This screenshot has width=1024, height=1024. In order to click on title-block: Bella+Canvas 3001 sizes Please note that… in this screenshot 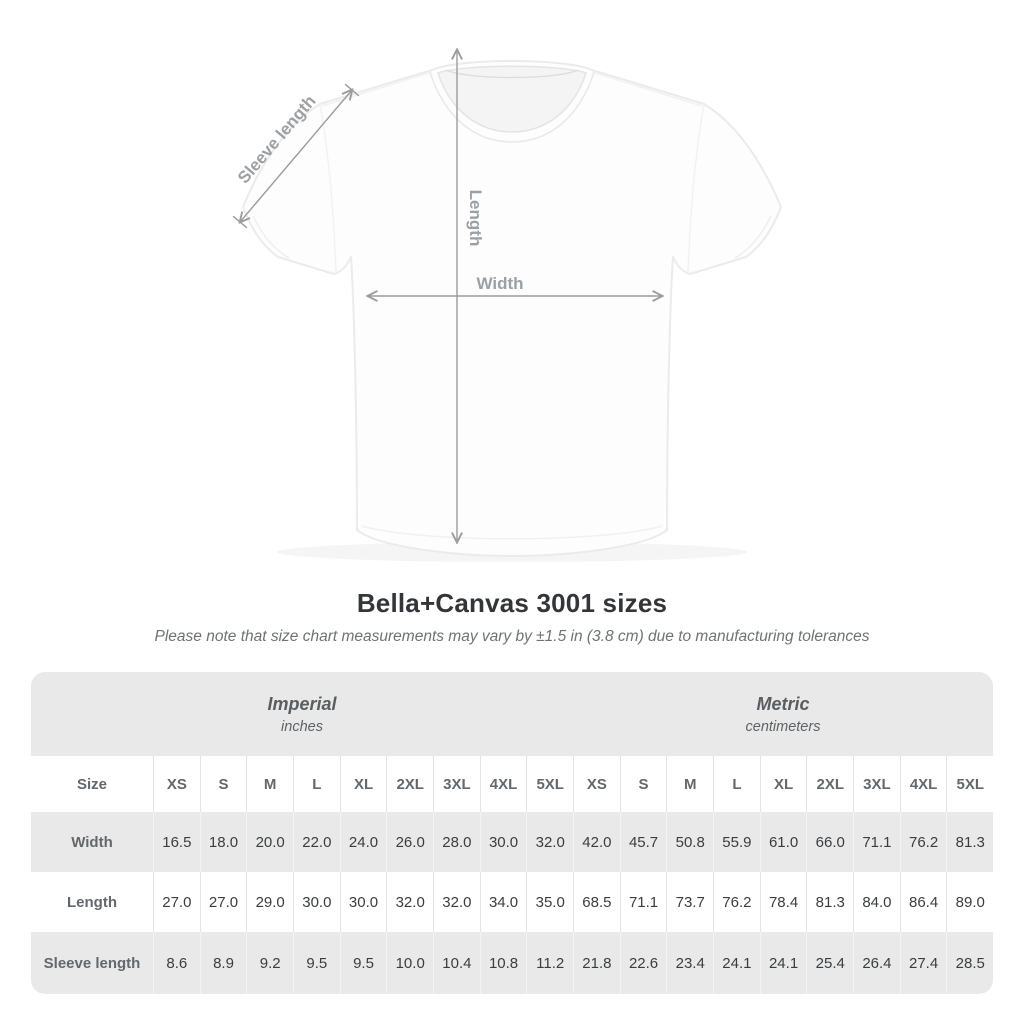, I will do `click(512, 617)`.